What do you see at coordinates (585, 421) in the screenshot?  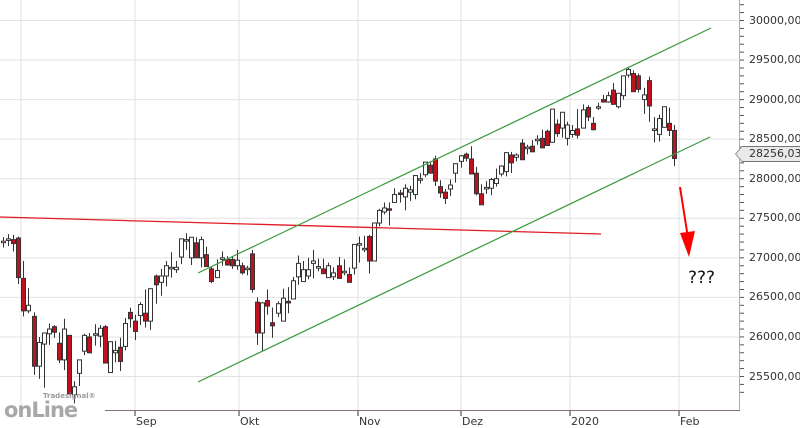 I see `x-label: 2020` at bounding box center [585, 421].